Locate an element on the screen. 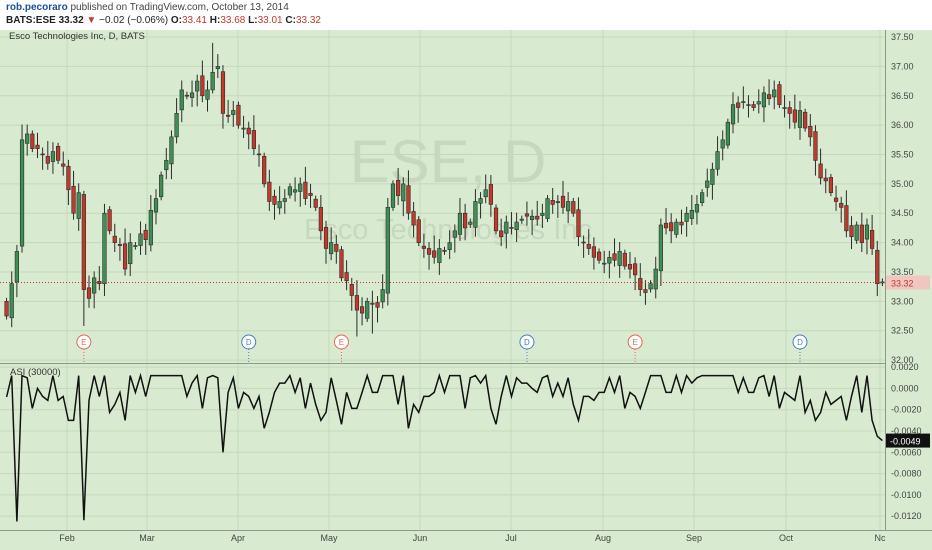 This screenshot has height=550, width=932. month-label: Sep is located at coordinates (694, 538).